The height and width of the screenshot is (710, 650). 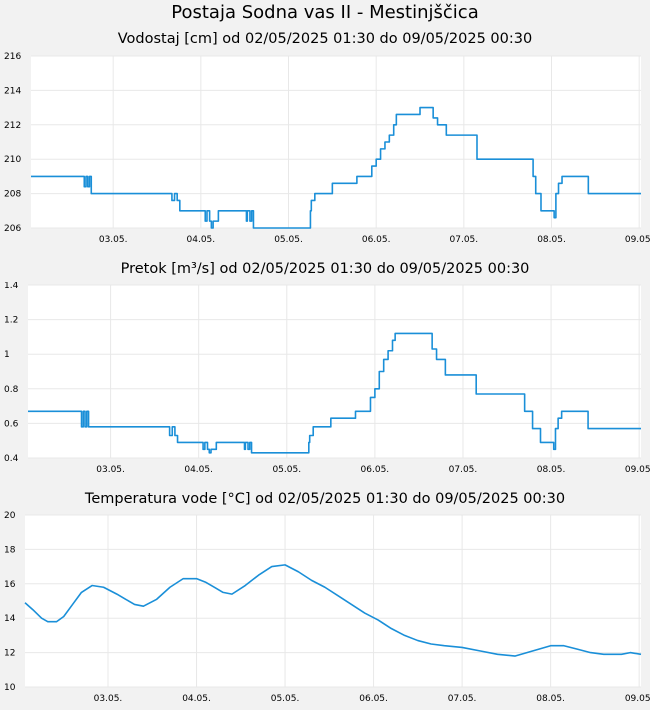 I want to click on y-tick-label: 10, so click(x=10, y=688).